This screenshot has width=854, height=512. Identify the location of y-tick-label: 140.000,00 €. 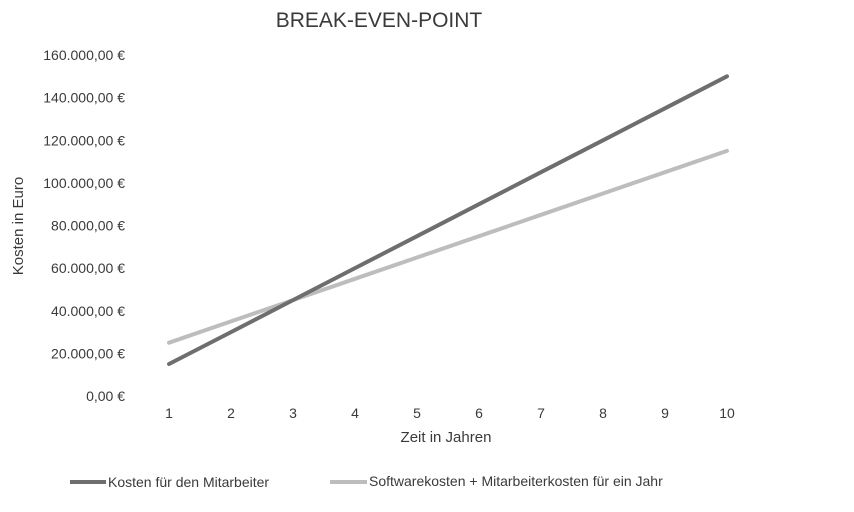
(84, 98).